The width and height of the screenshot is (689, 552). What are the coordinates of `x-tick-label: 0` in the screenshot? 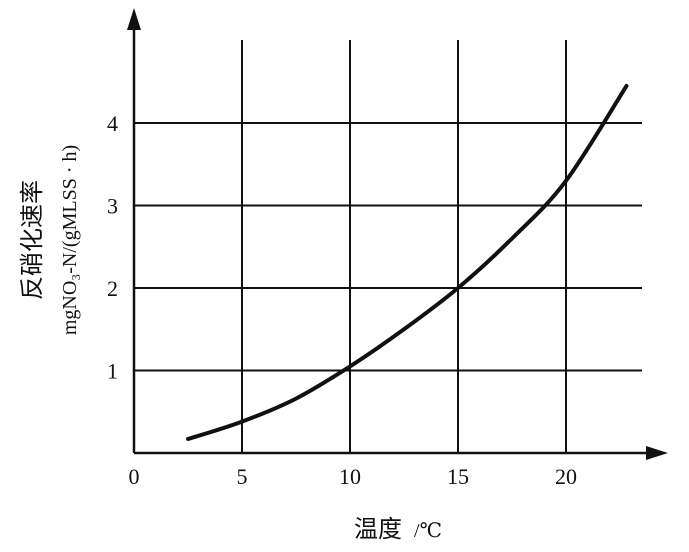 It's located at (134, 476).